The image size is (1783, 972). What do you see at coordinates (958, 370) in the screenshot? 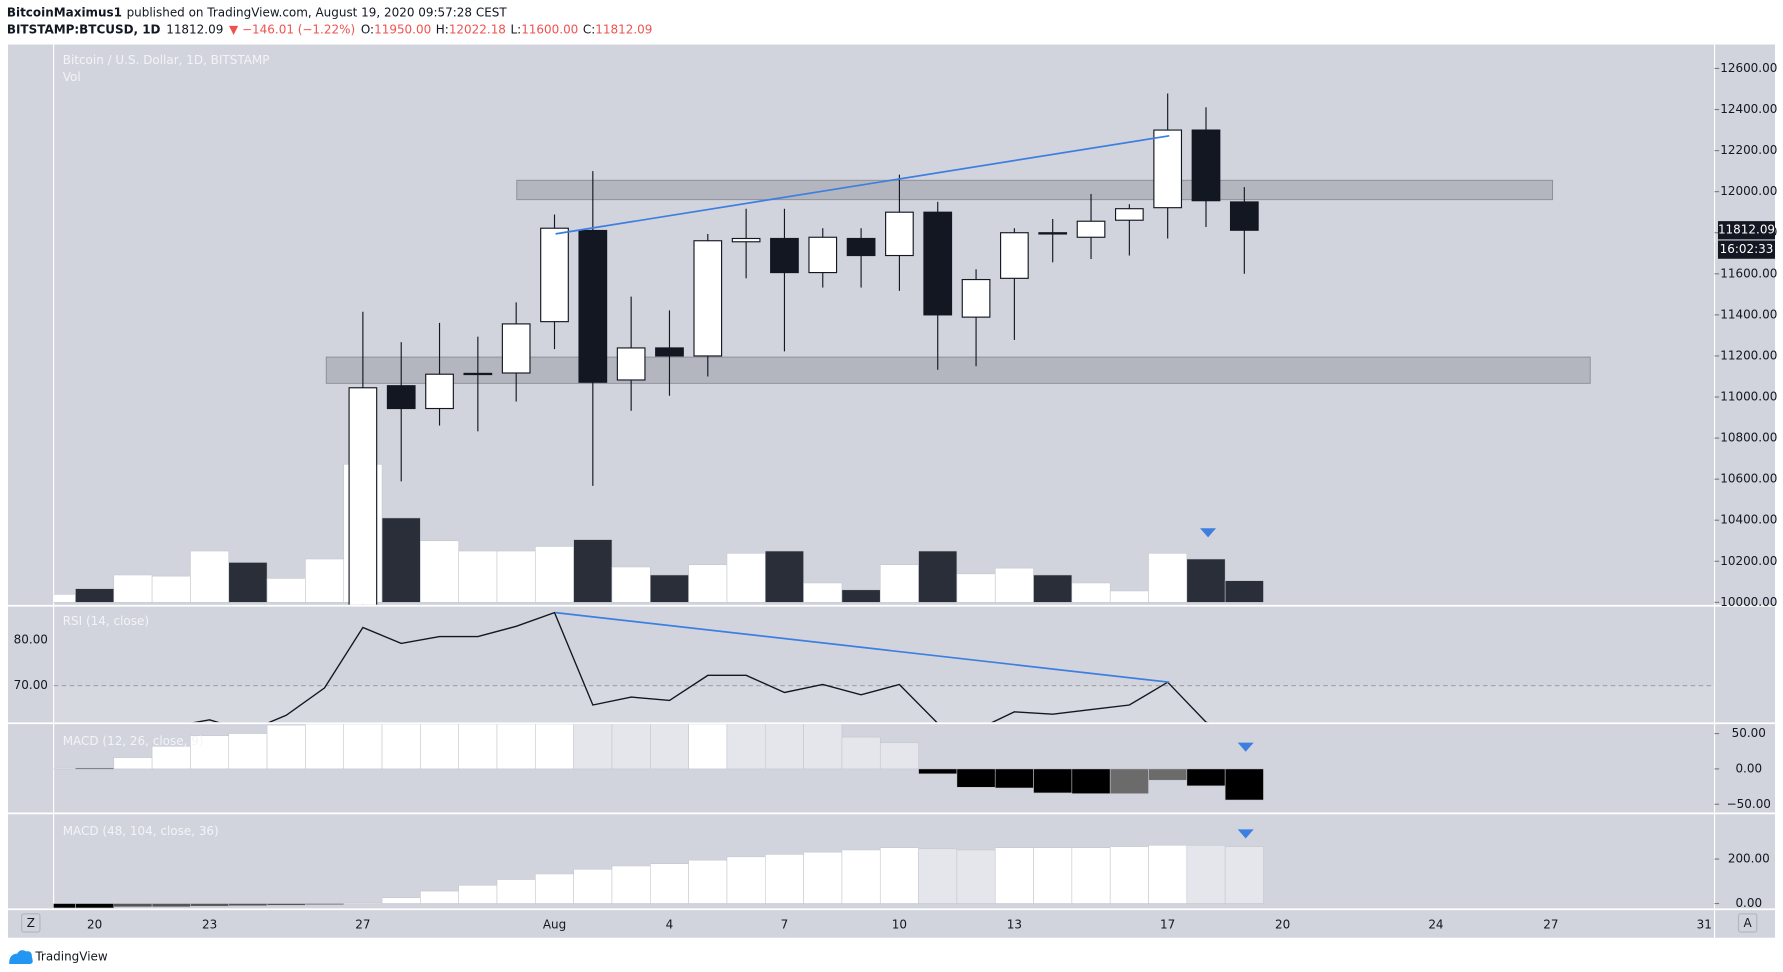
I see `support-zone` at bounding box center [958, 370].